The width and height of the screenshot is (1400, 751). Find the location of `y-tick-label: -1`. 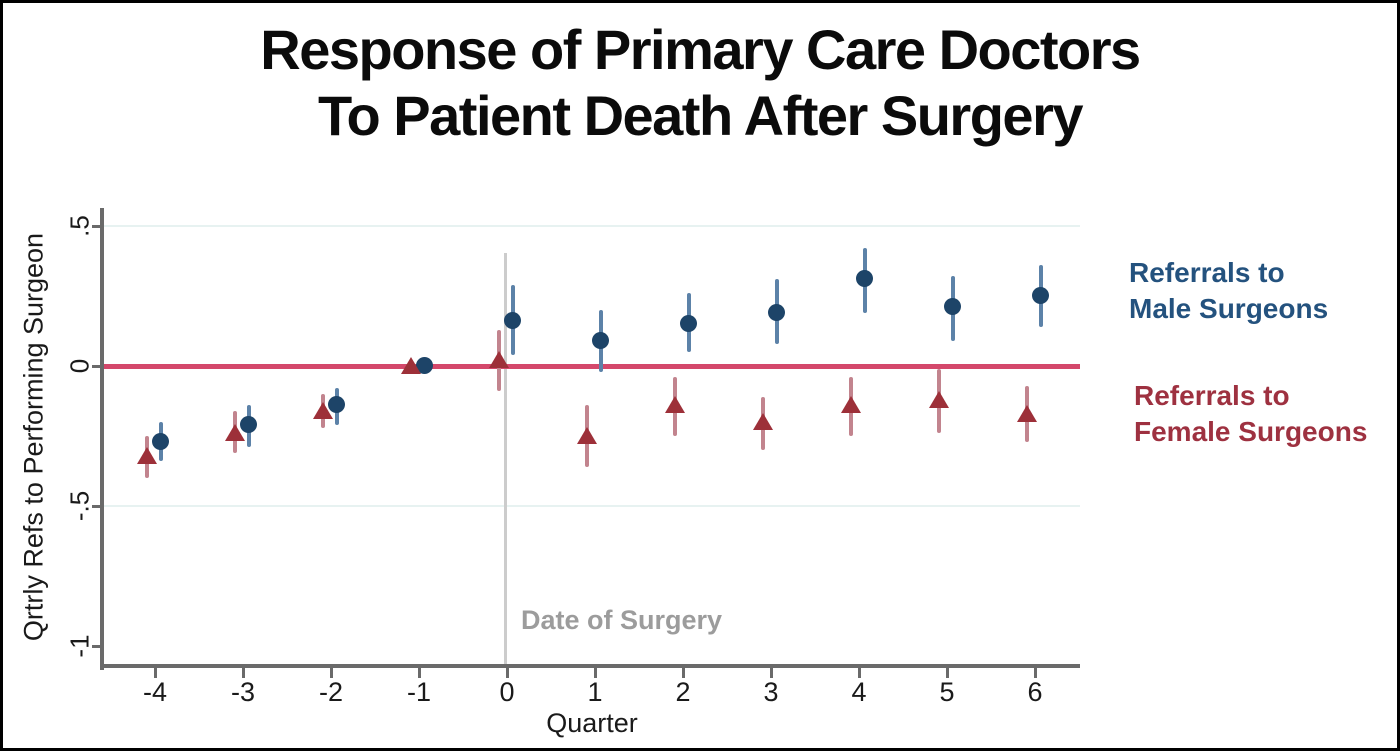

y-tick-label: -1 is located at coordinates (79, 646).